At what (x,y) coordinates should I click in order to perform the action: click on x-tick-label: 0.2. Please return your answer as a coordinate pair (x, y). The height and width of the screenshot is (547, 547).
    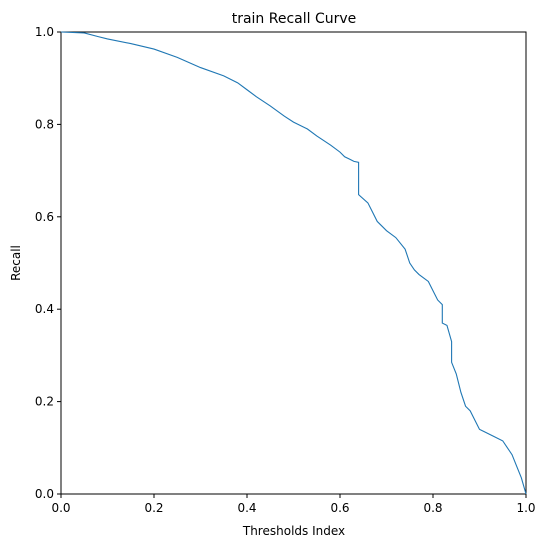
    Looking at the image, I should click on (153, 508).